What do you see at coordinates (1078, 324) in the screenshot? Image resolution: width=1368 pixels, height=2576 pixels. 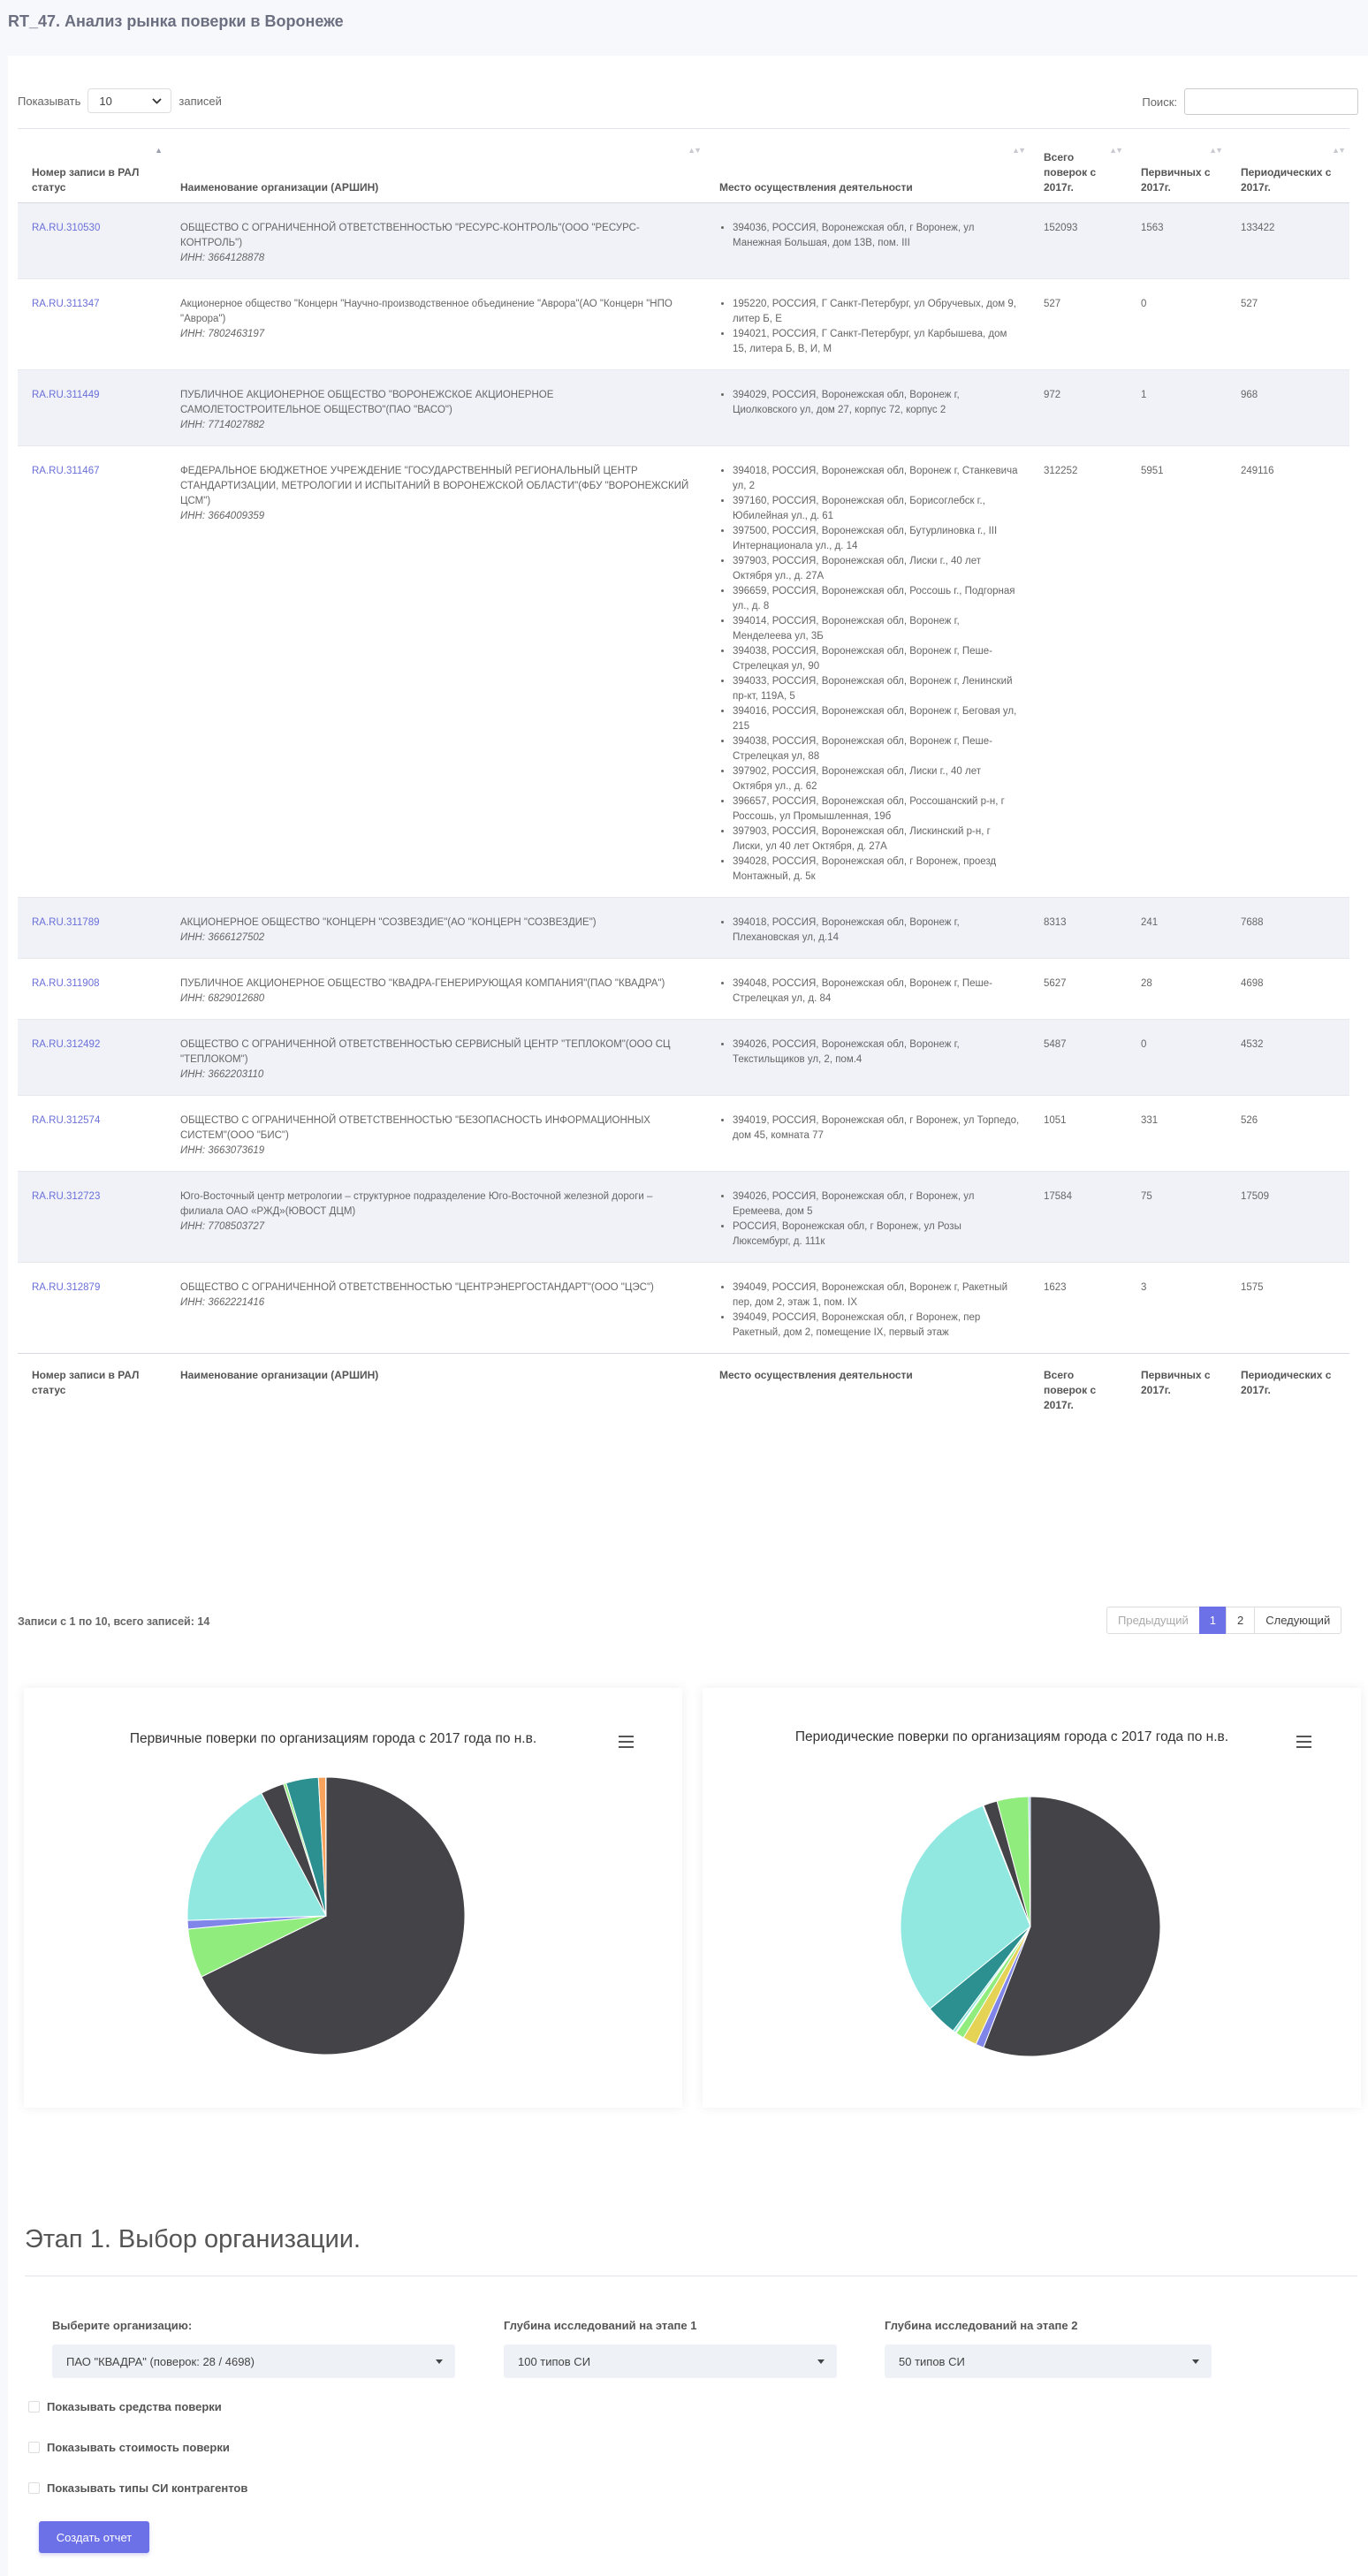 I see `cell-total: 527` at bounding box center [1078, 324].